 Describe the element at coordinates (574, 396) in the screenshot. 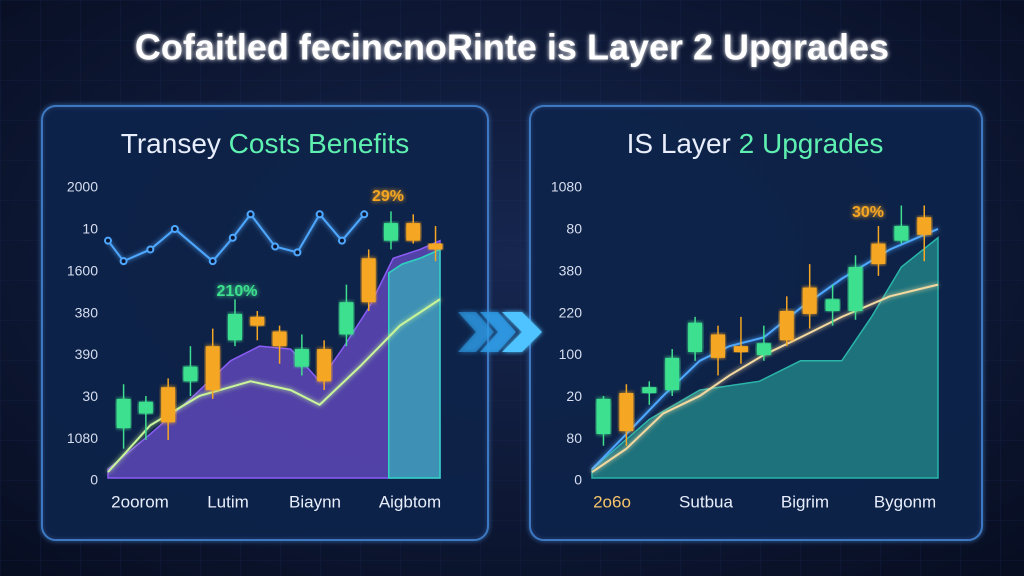

I see `y-axis-label: 20` at that location.